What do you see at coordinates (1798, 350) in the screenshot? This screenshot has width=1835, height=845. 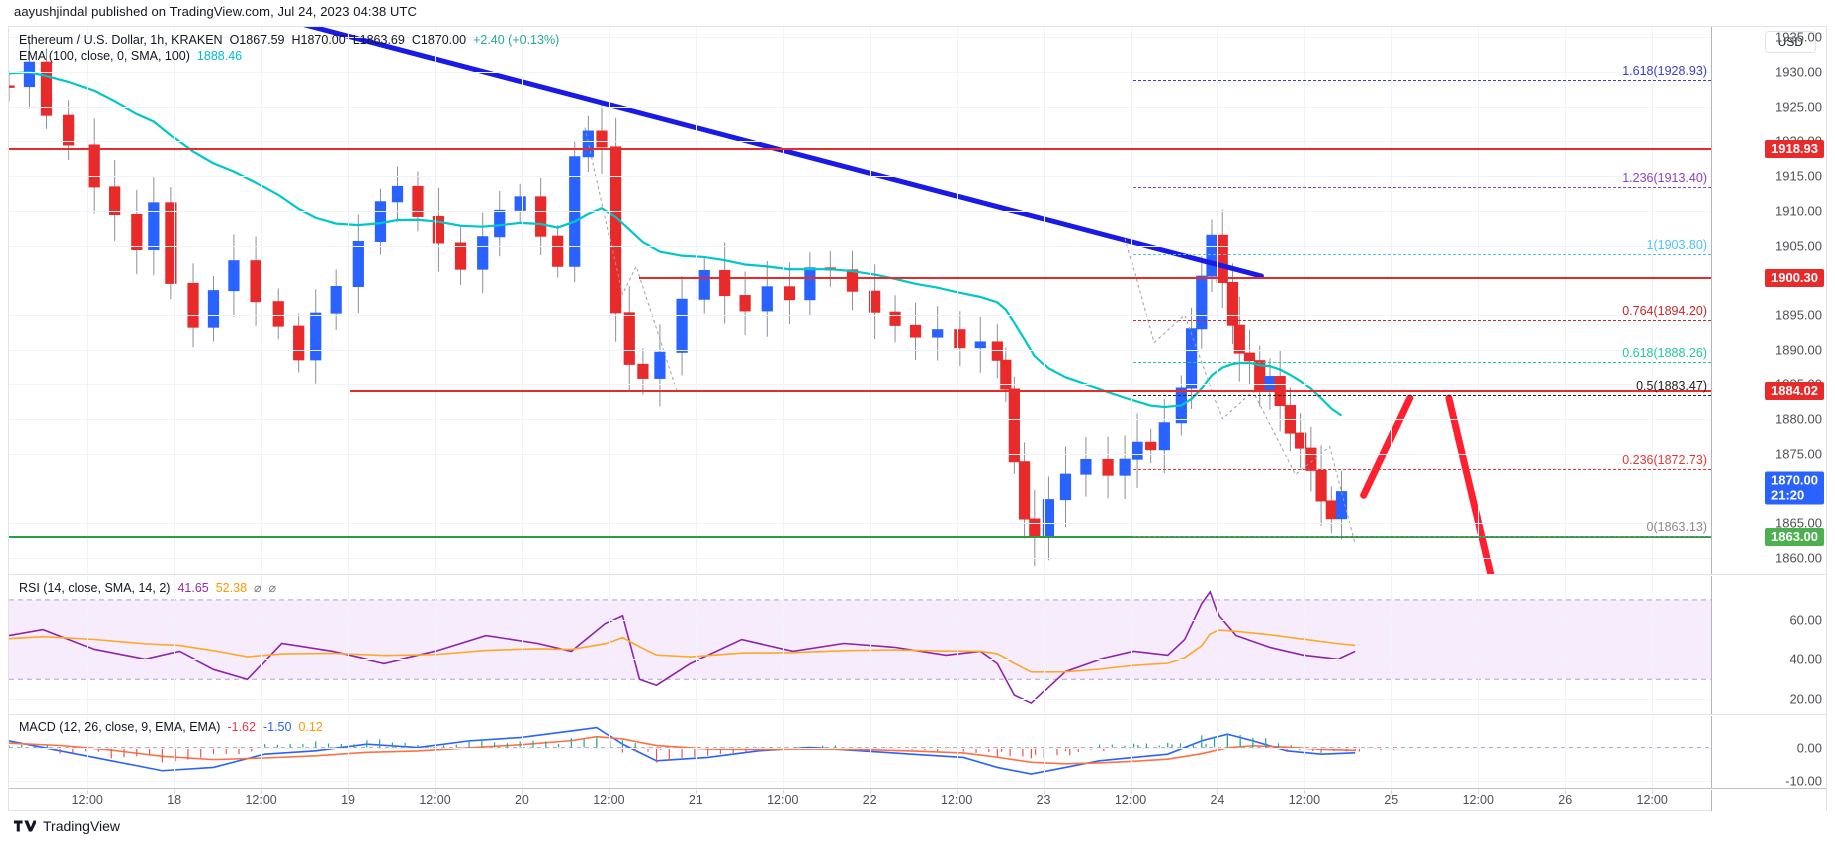 I see `price-axis-tick: 1890.00` at bounding box center [1798, 350].